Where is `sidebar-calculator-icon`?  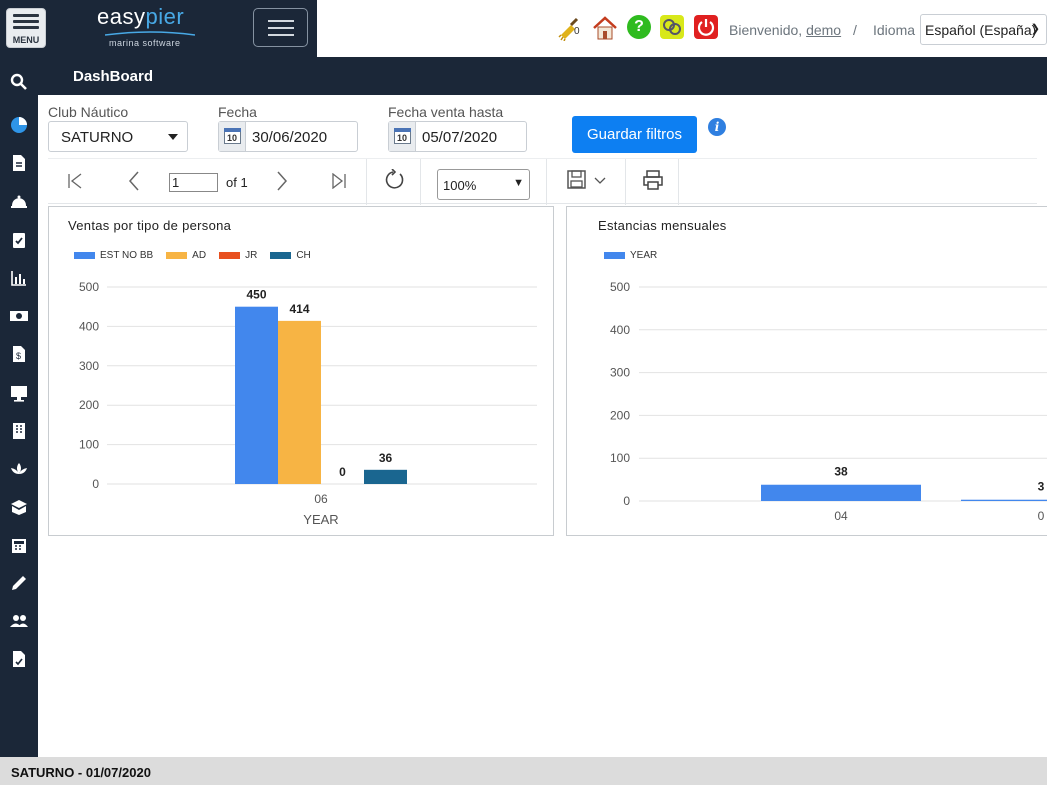 sidebar-calculator-icon is located at coordinates (19, 545).